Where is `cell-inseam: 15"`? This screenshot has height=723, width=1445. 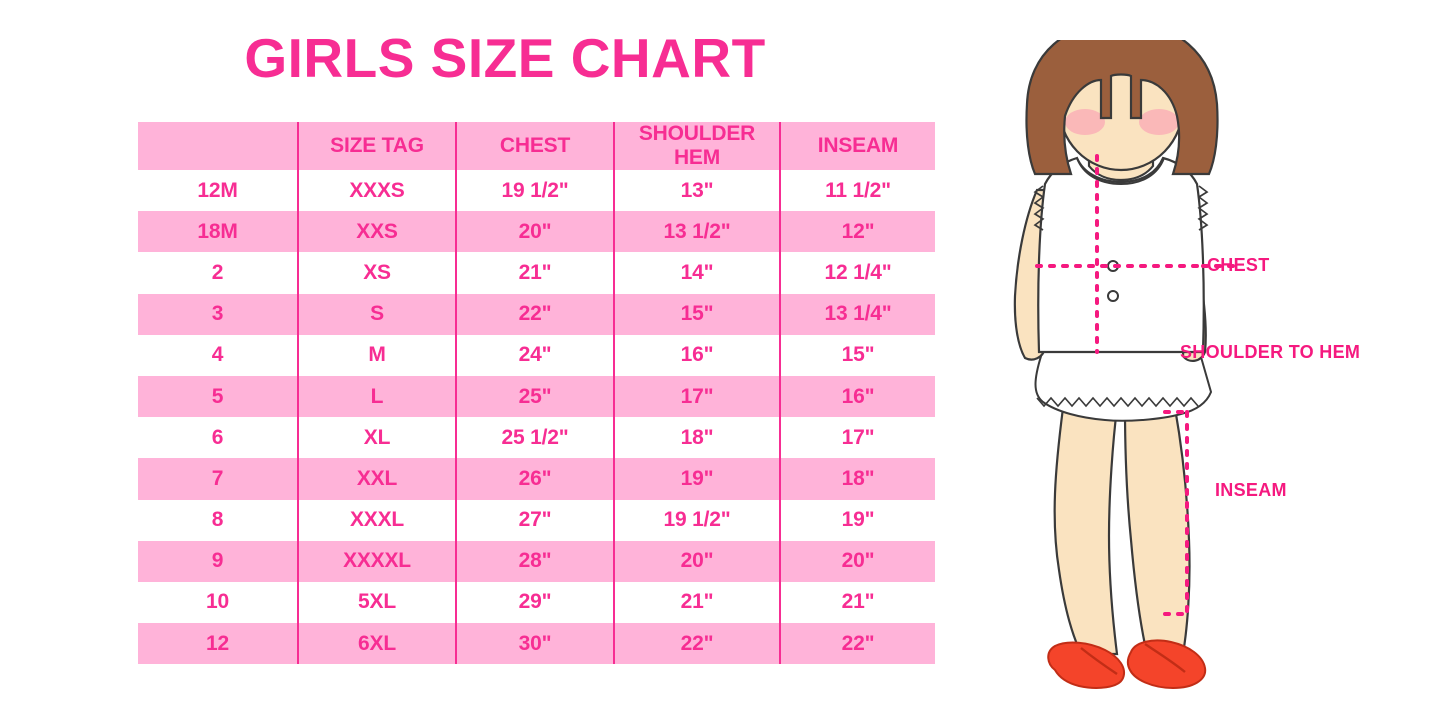 cell-inseam: 15" is located at coordinates (857, 355).